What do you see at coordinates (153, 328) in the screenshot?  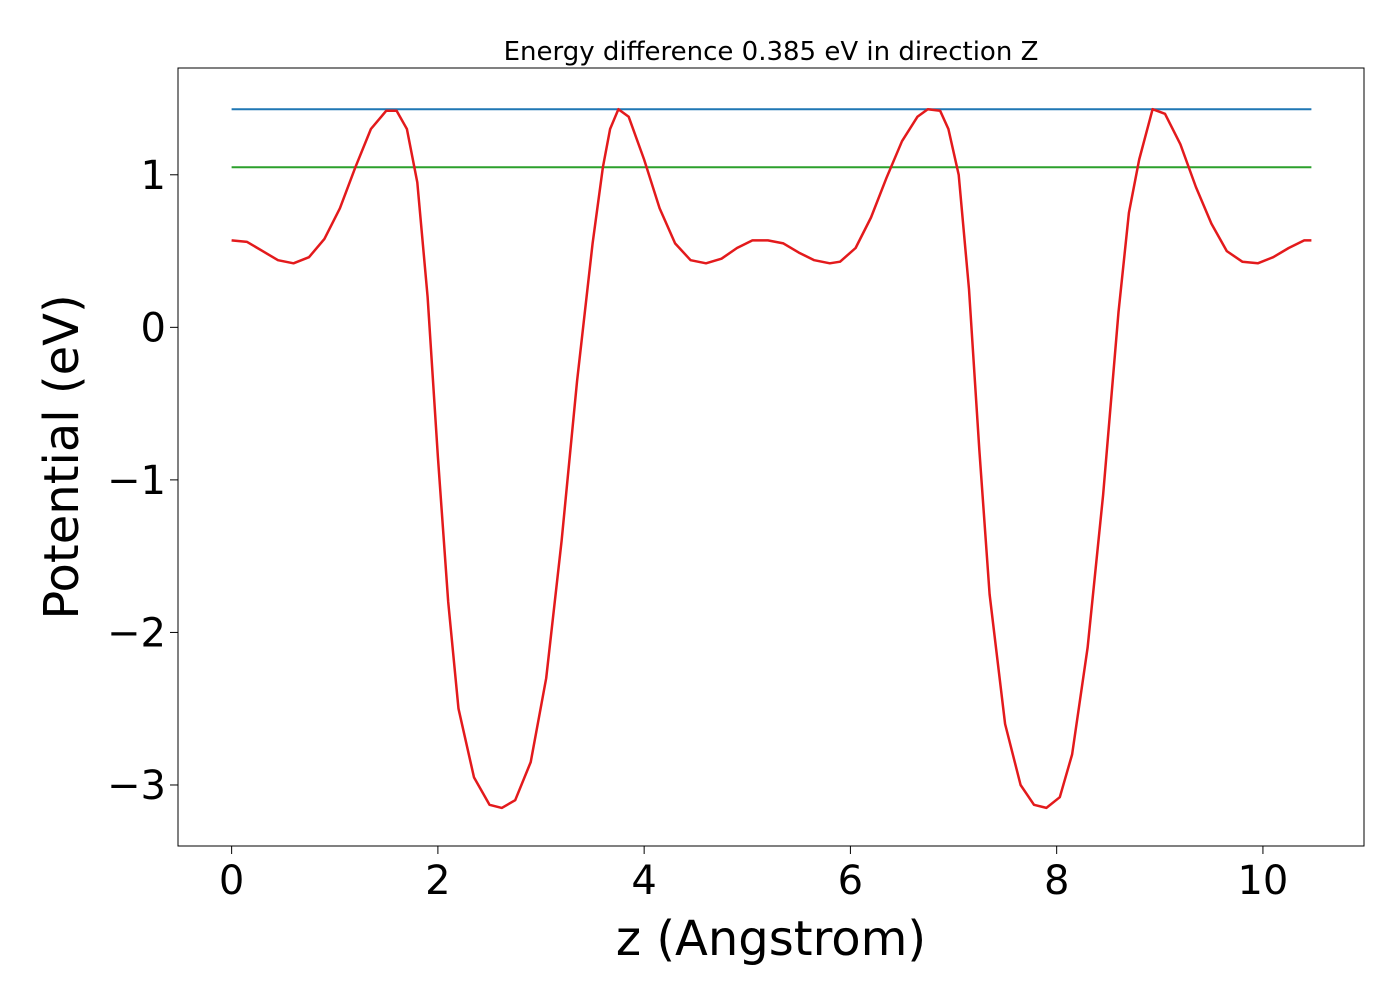 I see `y-tick-label: 0` at bounding box center [153, 328].